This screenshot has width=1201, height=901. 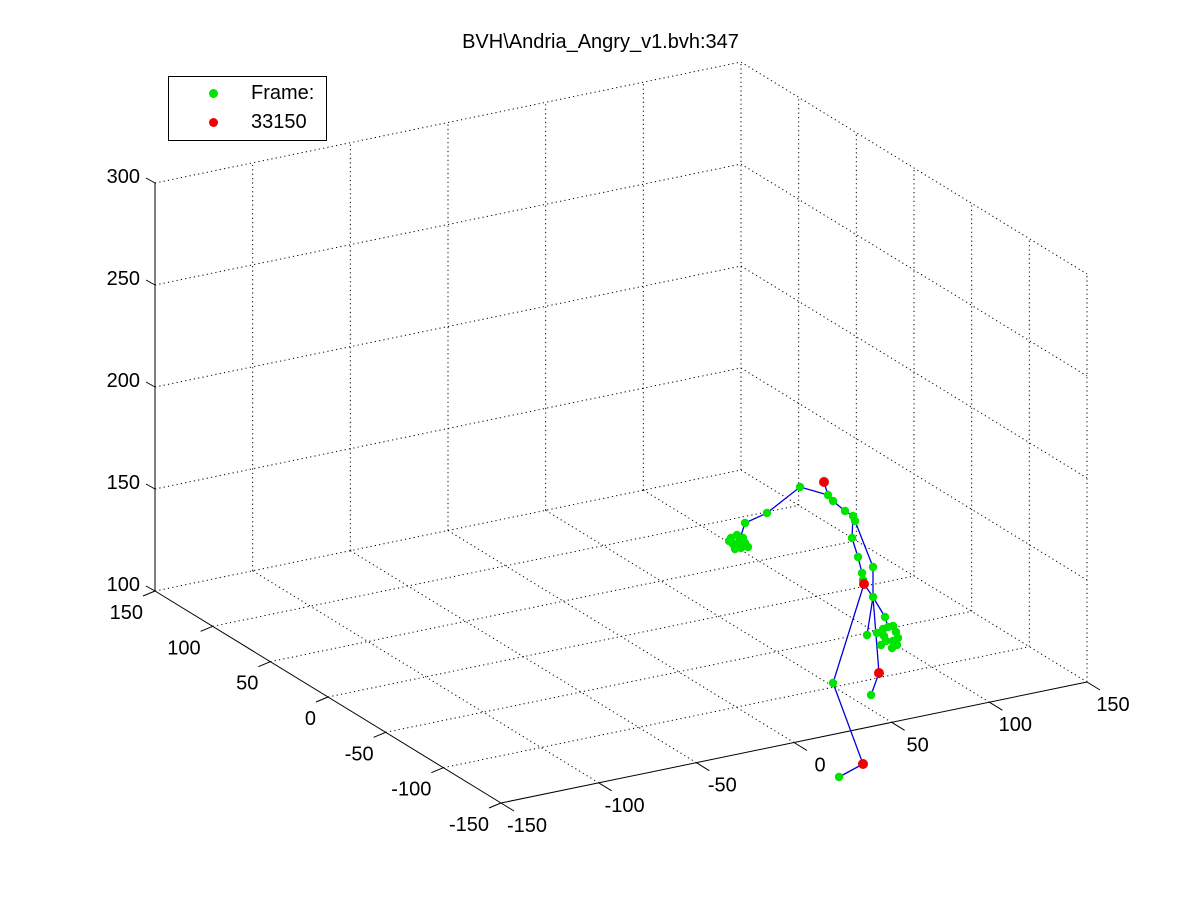 I want to click on legend-label-frame: Frame:, so click(x=283, y=93).